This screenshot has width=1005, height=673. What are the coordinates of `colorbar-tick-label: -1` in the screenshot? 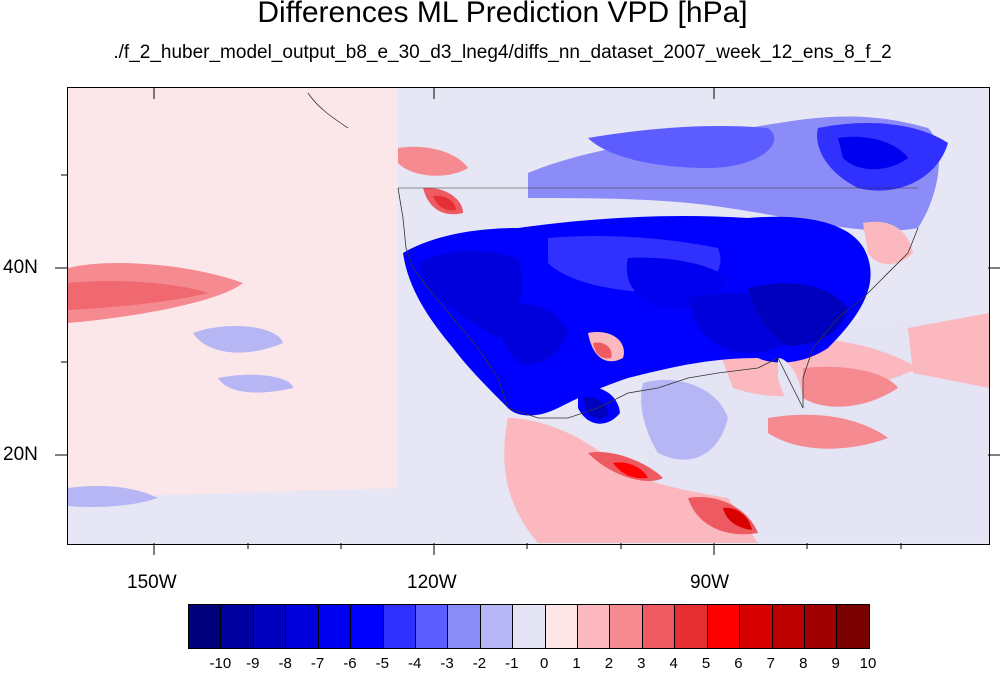 It's located at (512, 663).